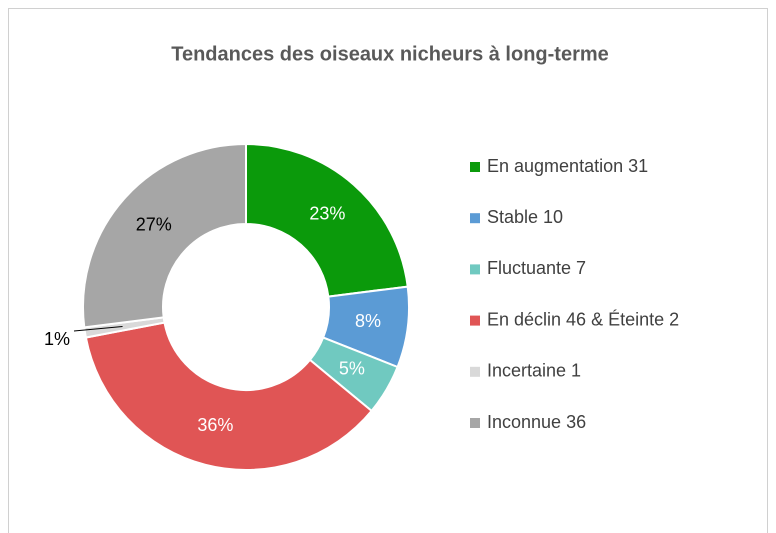 The image size is (776, 533). I want to click on data-label: 8%, so click(368, 321).